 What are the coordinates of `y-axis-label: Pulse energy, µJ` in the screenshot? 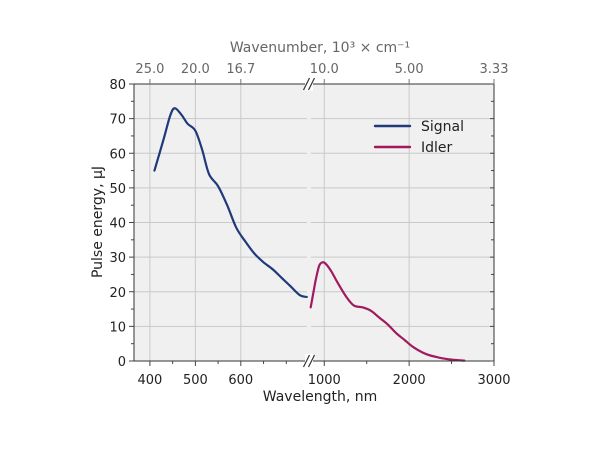 It's located at (98, 222).